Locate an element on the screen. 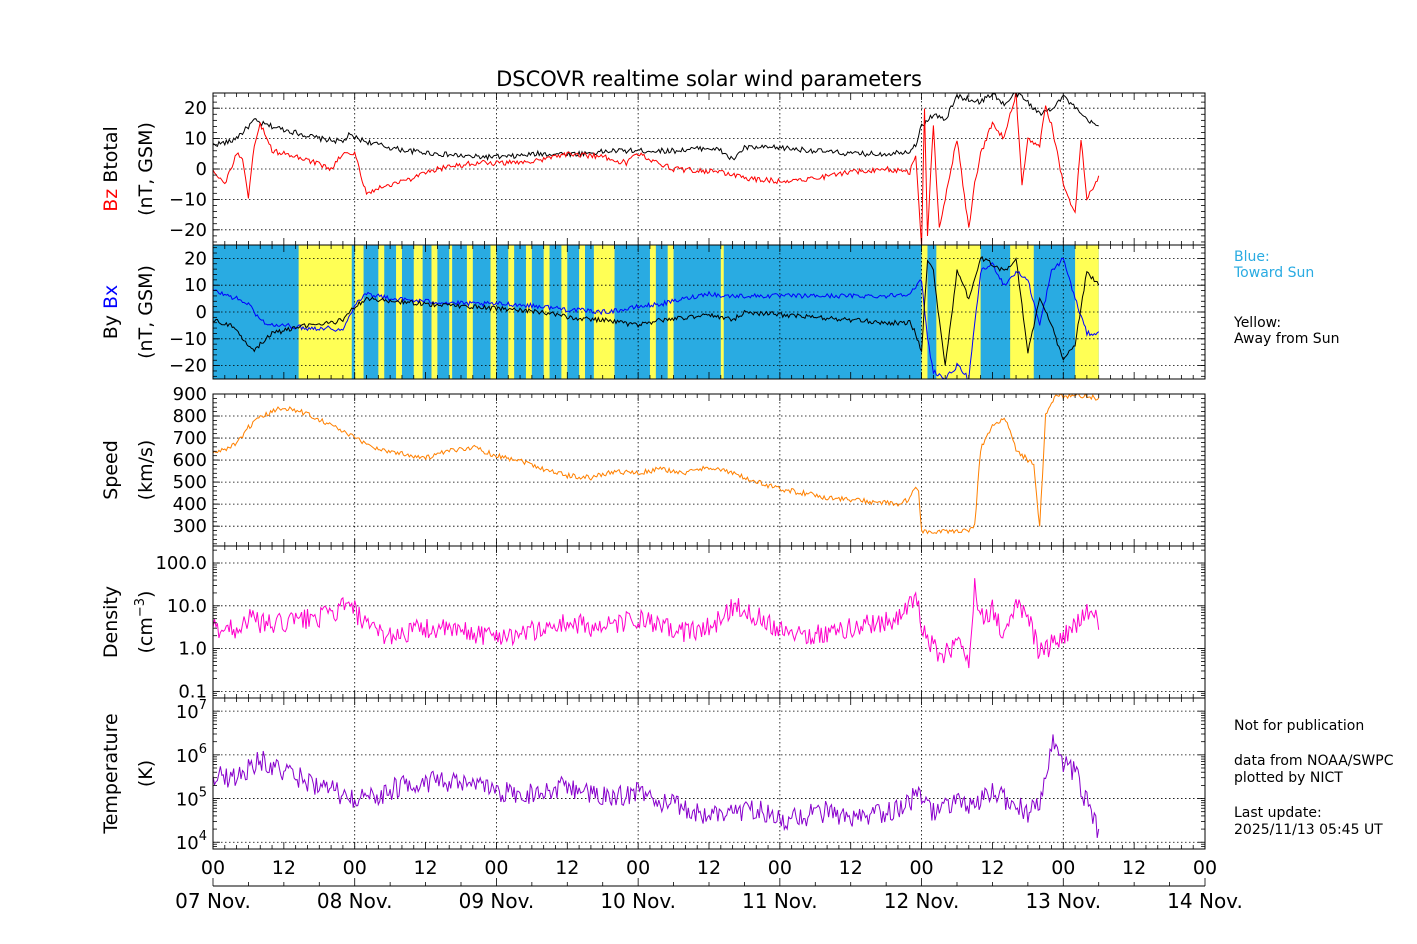 This screenshot has height=944, width=1417. y-tick-label: 600 is located at coordinates (190, 460).